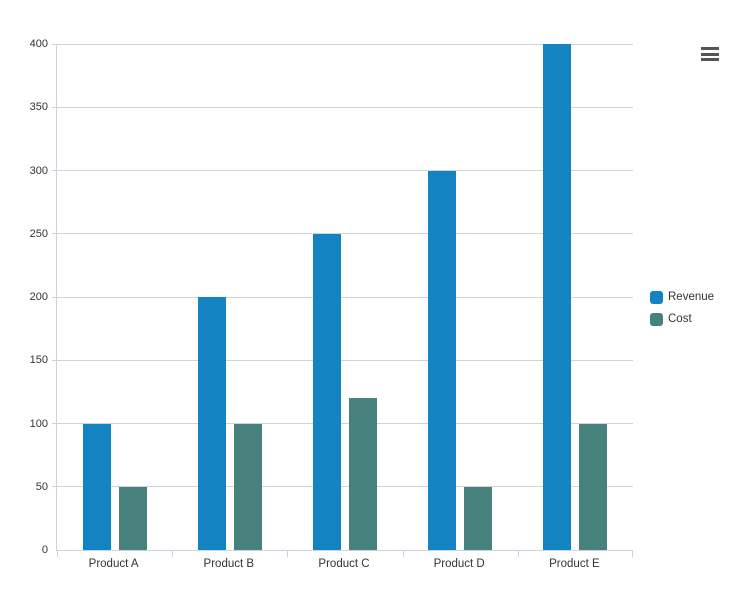 The height and width of the screenshot is (602, 756). Describe the element at coordinates (691, 297) in the screenshot. I see `legend-label: Revenue` at that location.